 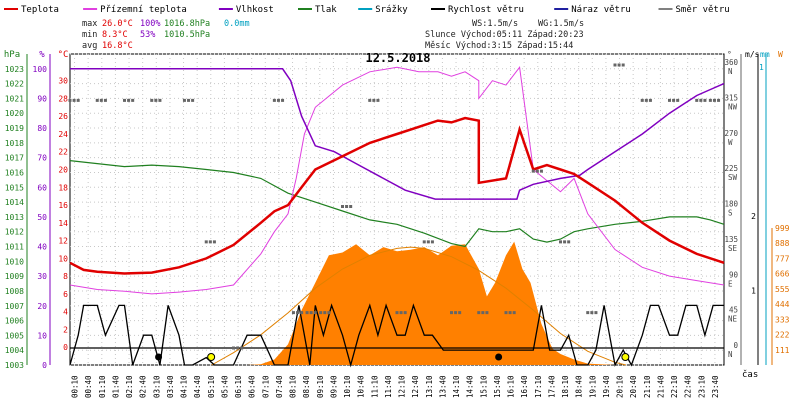 What do you see at coordinates (14, 321) in the screenshot?
I see `hpa-tick: 1006` at bounding box center [14, 321].